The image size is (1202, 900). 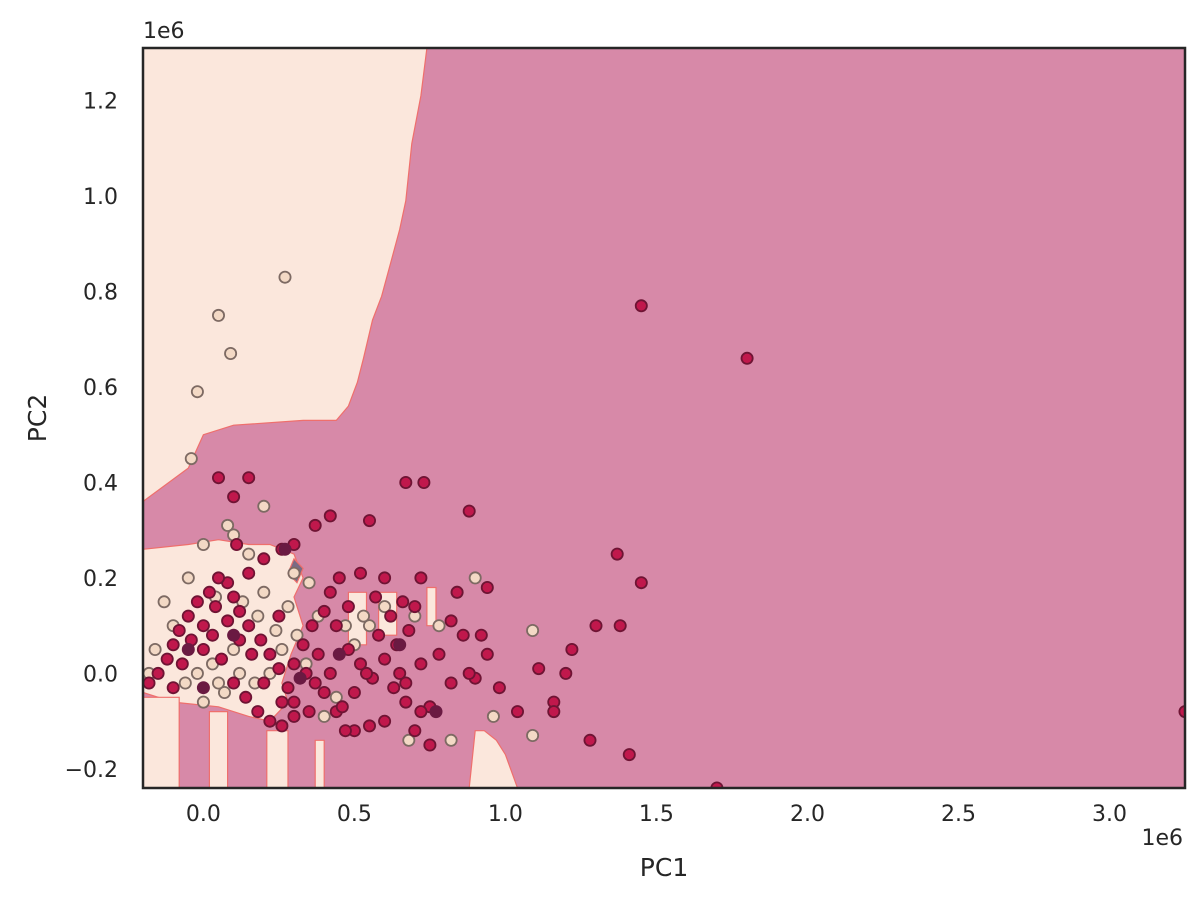 I want to click on x-tick-label: 0.5, so click(x=354, y=814).